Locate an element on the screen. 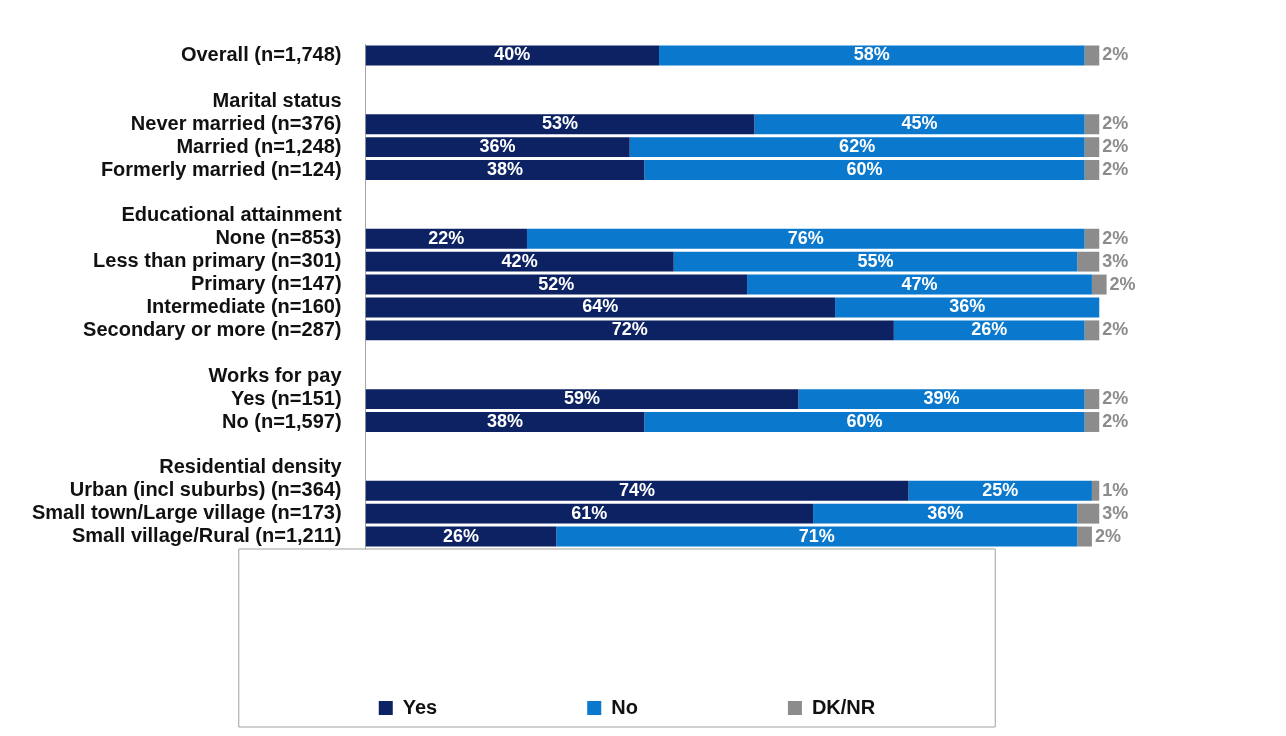 The image size is (1286, 736). data-label: 71% is located at coordinates (816, 535).